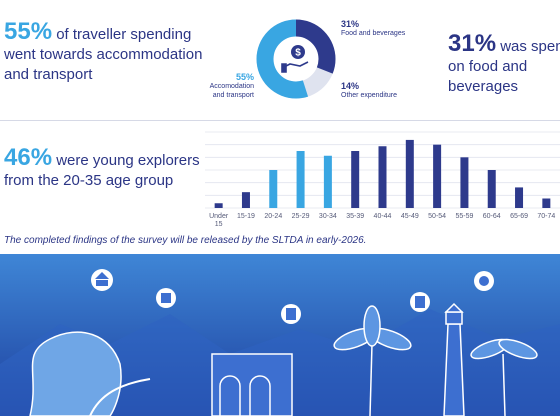 This screenshot has height=416, width=560. Describe the element at coordinates (280, 120) in the screenshot. I see `divider` at that location.